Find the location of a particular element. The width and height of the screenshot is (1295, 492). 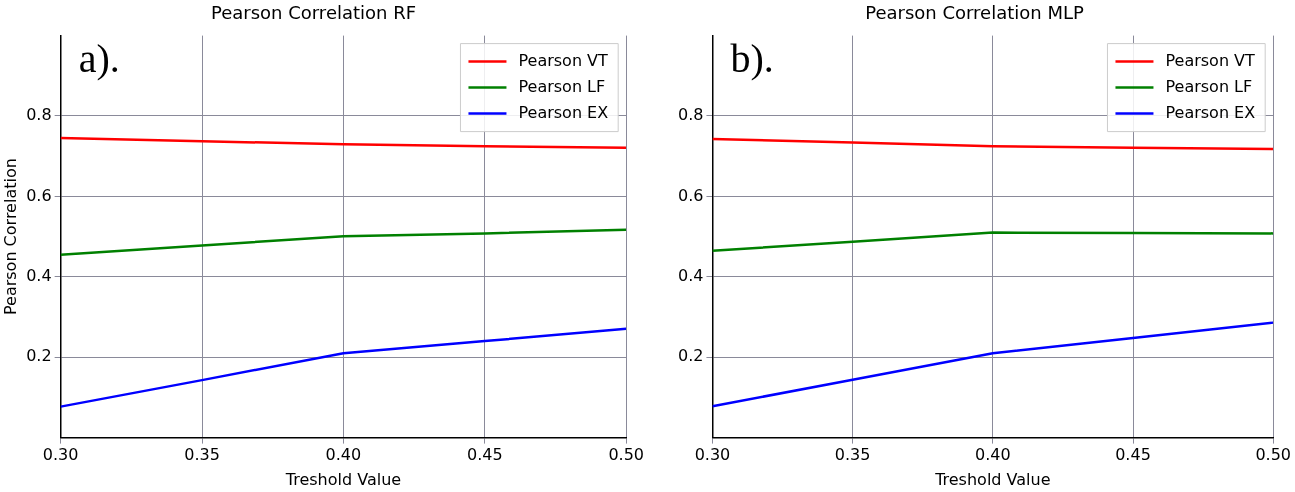

y-axis-title: Pearson Correlation is located at coordinates (10, 237).